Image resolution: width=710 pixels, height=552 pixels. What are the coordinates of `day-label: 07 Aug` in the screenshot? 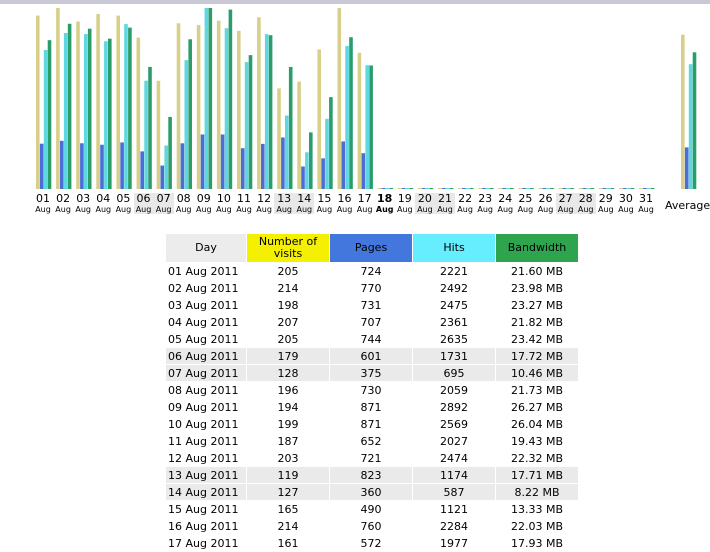 It's located at (163, 203).